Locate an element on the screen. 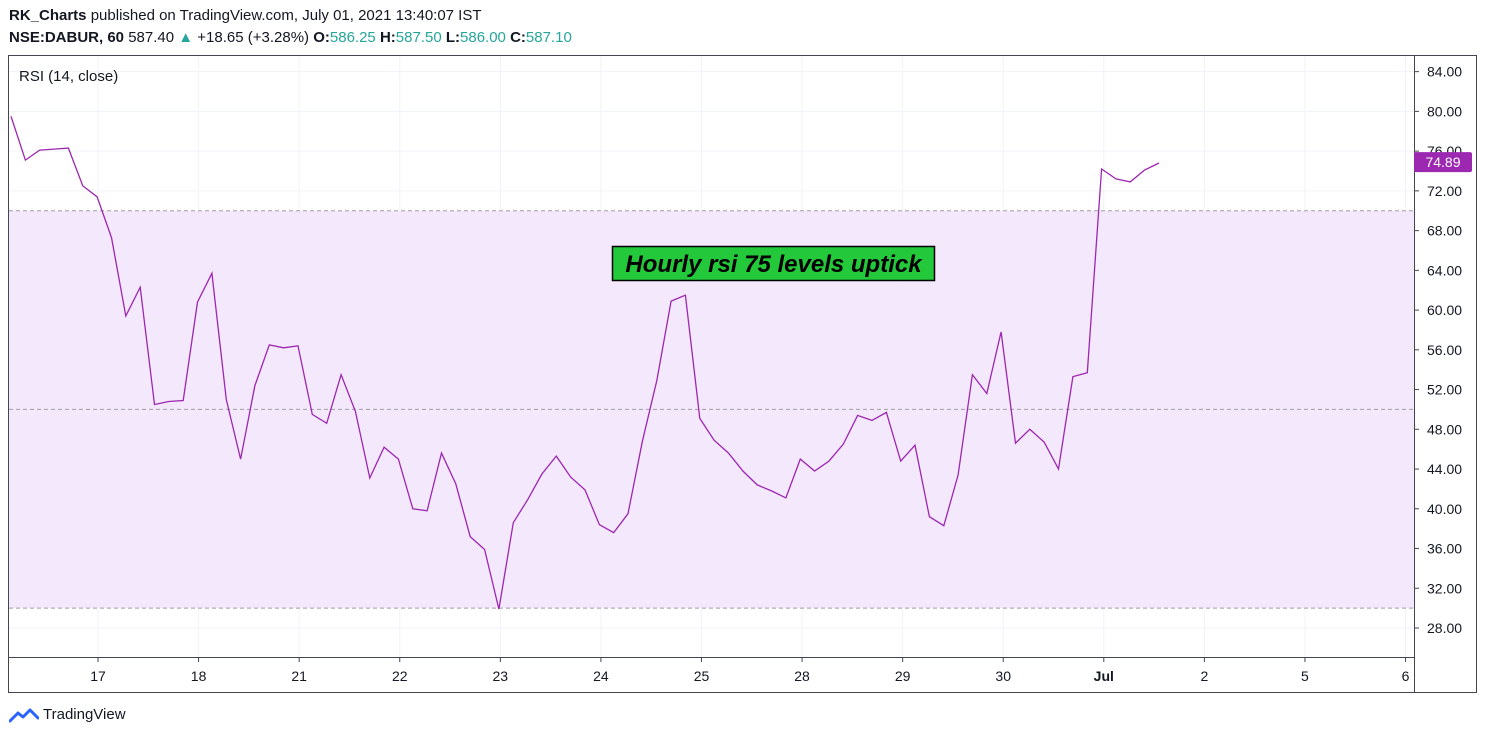 This screenshot has width=1485, height=740. y-tick-label: 72.00 is located at coordinates (1444, 191).